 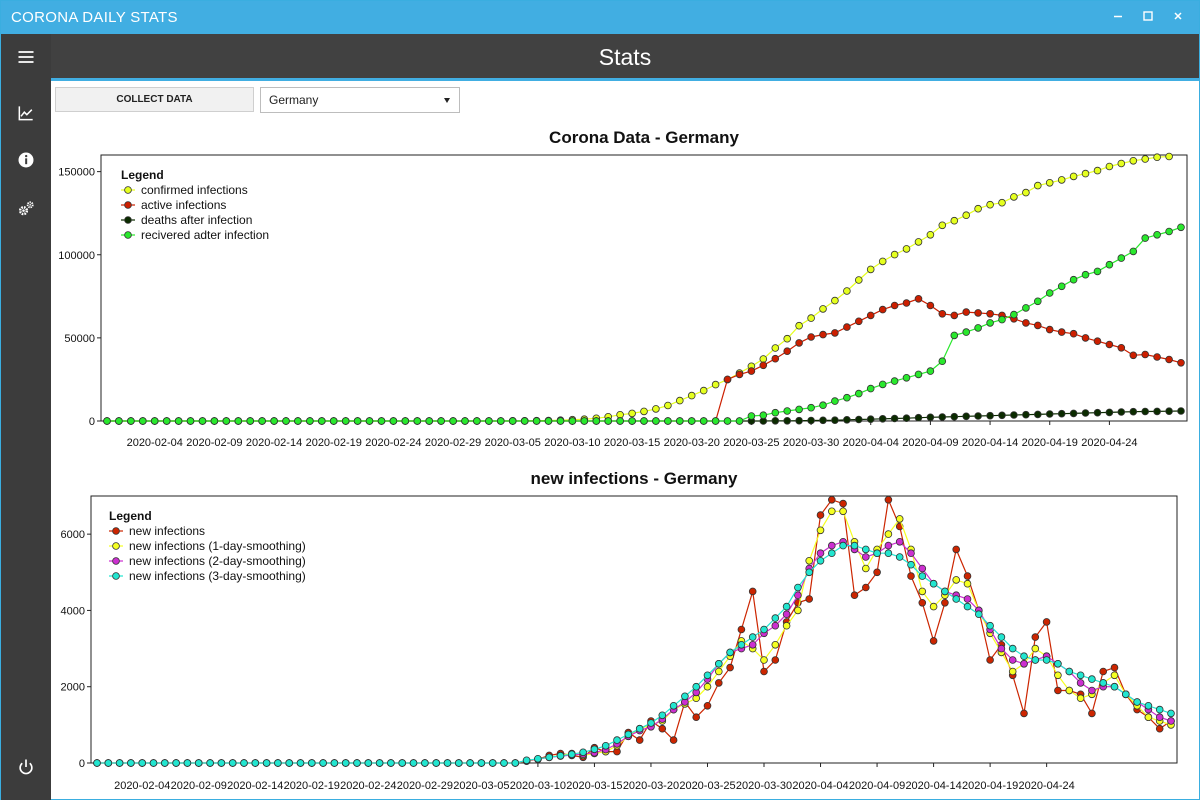 What do you see at coordinates (644, 137) in the screenshot?
I see `chart-title: Corona Data - Germany` at bounding box center [644, 137].